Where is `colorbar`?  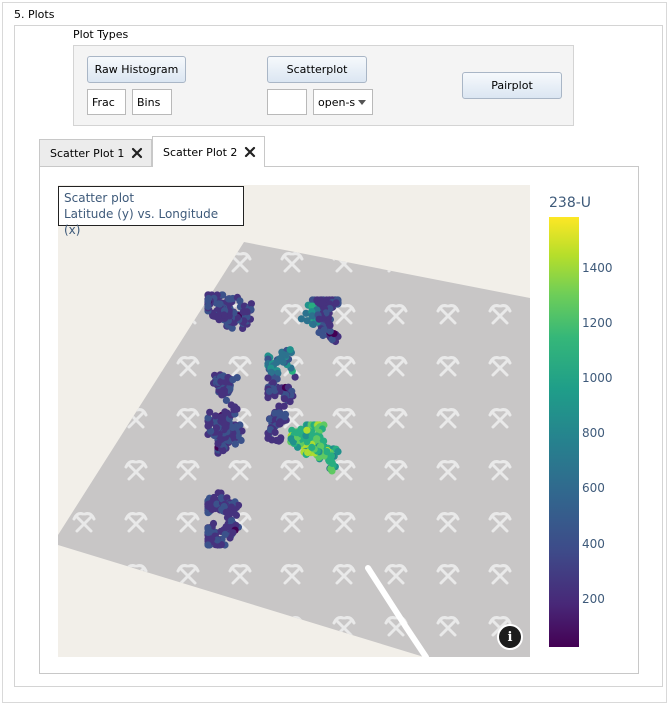
colorbar is located at coordinates (564, 432).